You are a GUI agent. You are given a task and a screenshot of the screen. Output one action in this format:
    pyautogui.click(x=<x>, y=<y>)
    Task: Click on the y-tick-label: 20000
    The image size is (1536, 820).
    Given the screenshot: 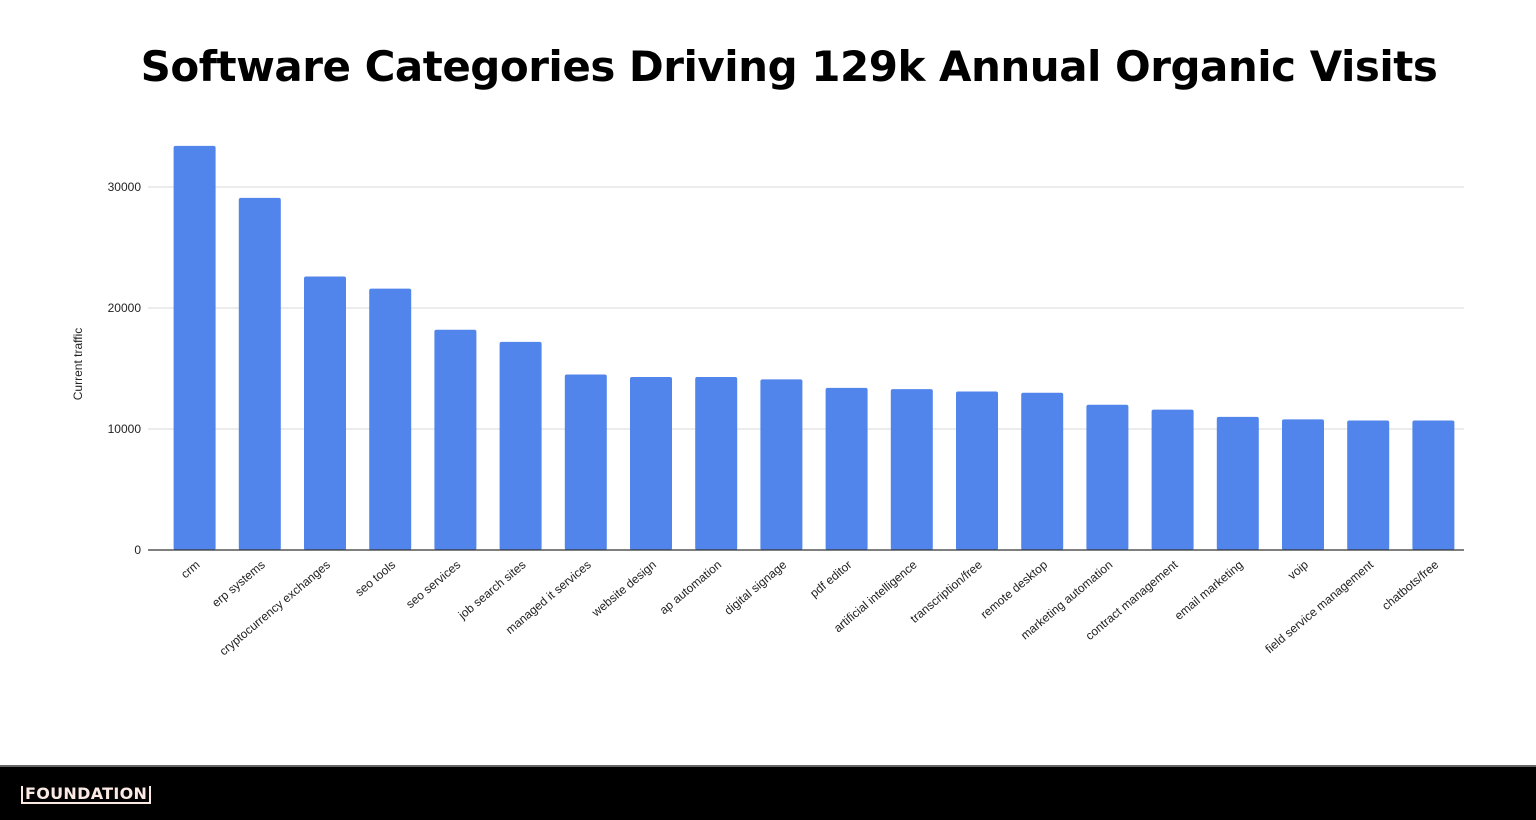 What is the action you would take?
    pyautogui.click(x=125, y=308)
    